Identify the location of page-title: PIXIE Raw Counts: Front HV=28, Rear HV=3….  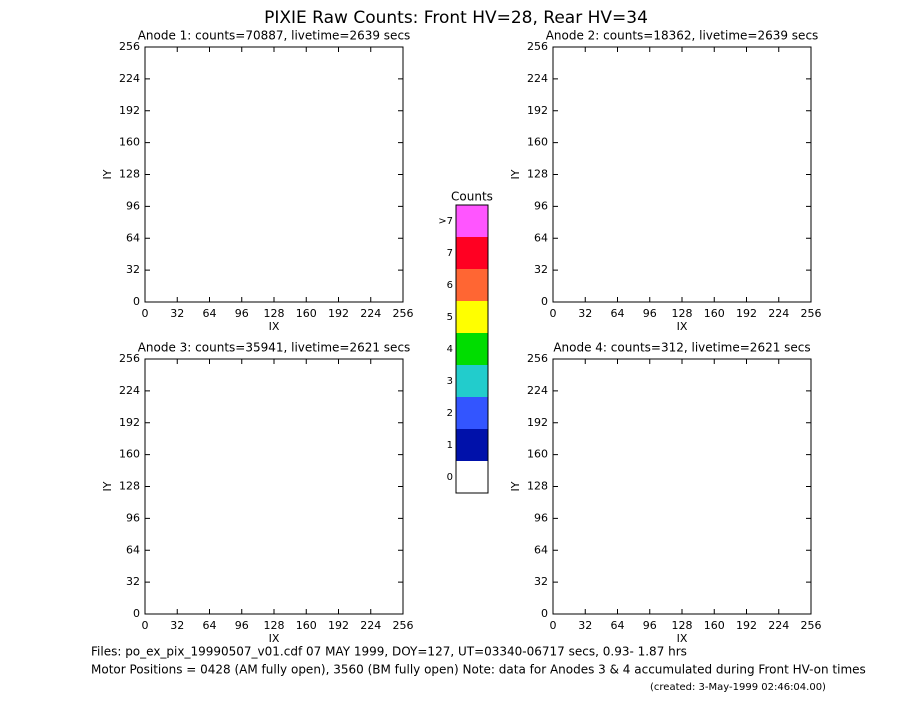
(456, 18).